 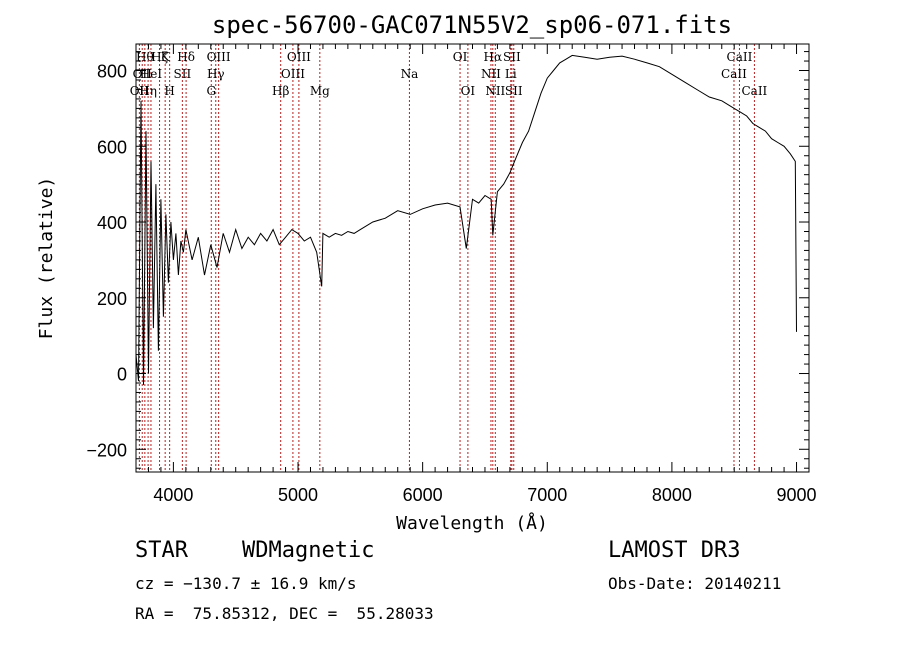 What do you see at coordinates (547, 495) in the screenshot?
I see `x-tick-label: 7000` at bounding box center [547, 495].